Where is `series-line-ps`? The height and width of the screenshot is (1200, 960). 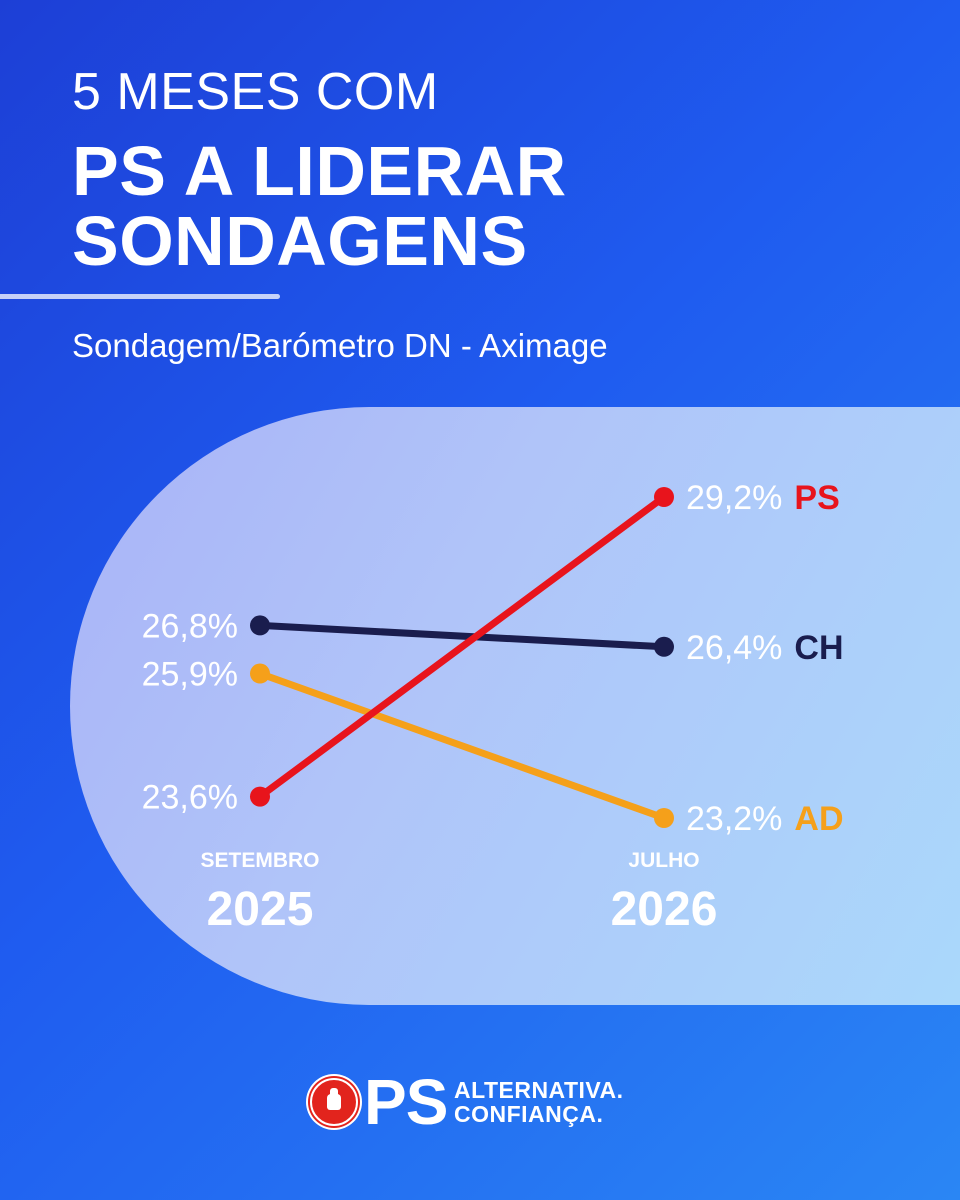 series-line-ps is located at coordinates (462, 647).